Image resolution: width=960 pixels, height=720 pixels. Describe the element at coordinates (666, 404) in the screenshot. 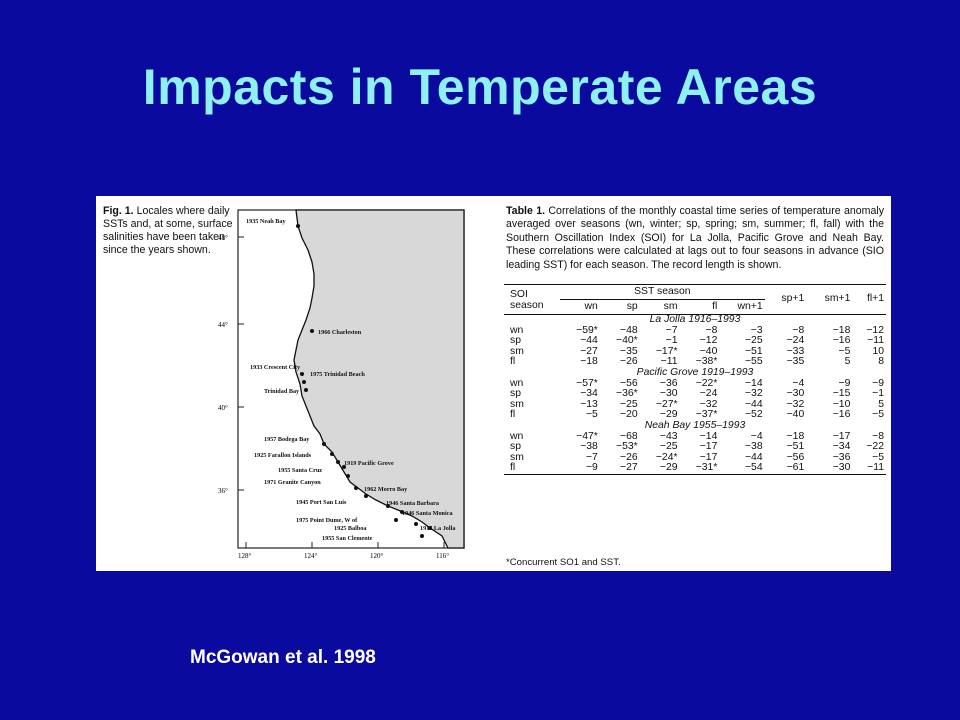

I see `correlation-cell: −27*` at that location.